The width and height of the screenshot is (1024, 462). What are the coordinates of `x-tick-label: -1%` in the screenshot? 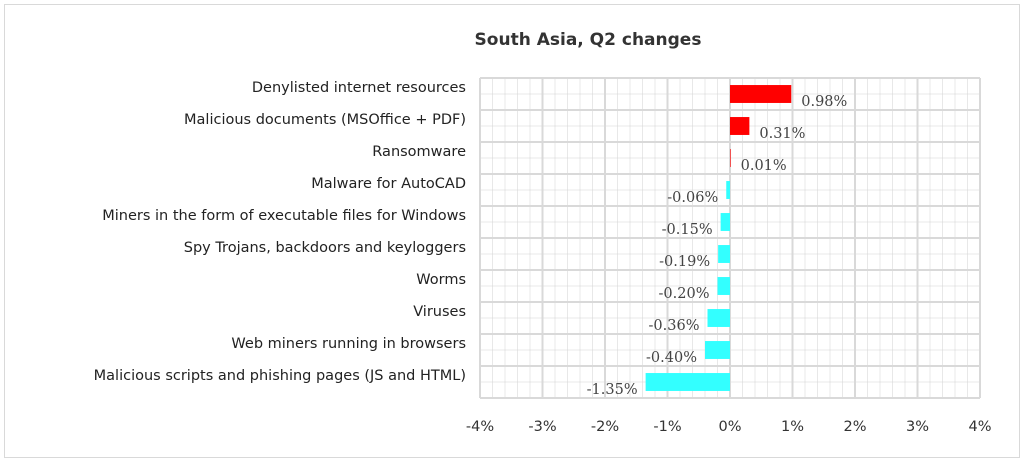 It's located at (667, 427).